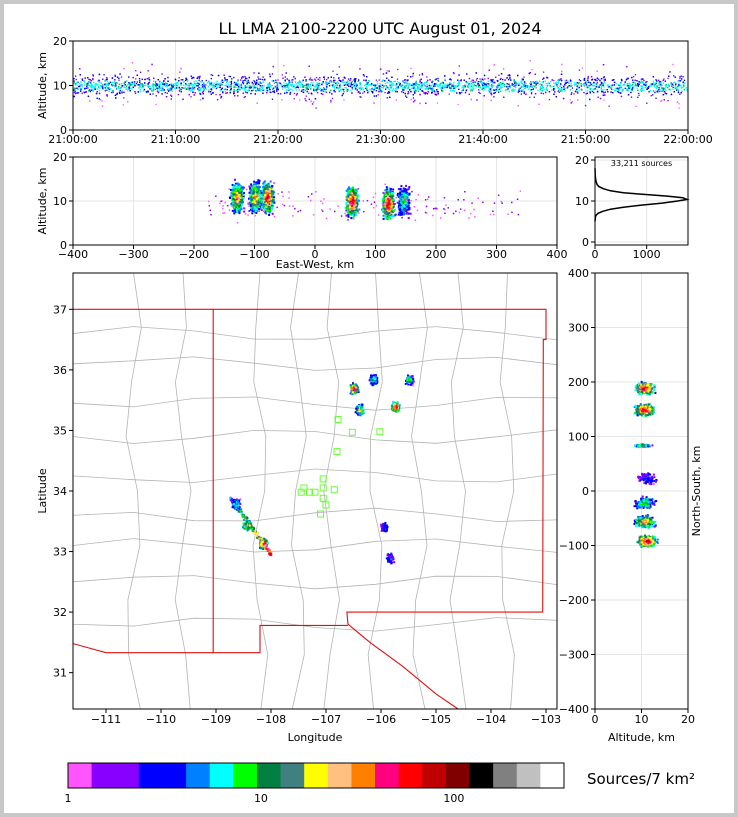 Image resolution: width=738 pixels, height=817 pixels. Describe the element at coordinates (380, 84) in the screenshot. I see `time-height-sources` at that location.